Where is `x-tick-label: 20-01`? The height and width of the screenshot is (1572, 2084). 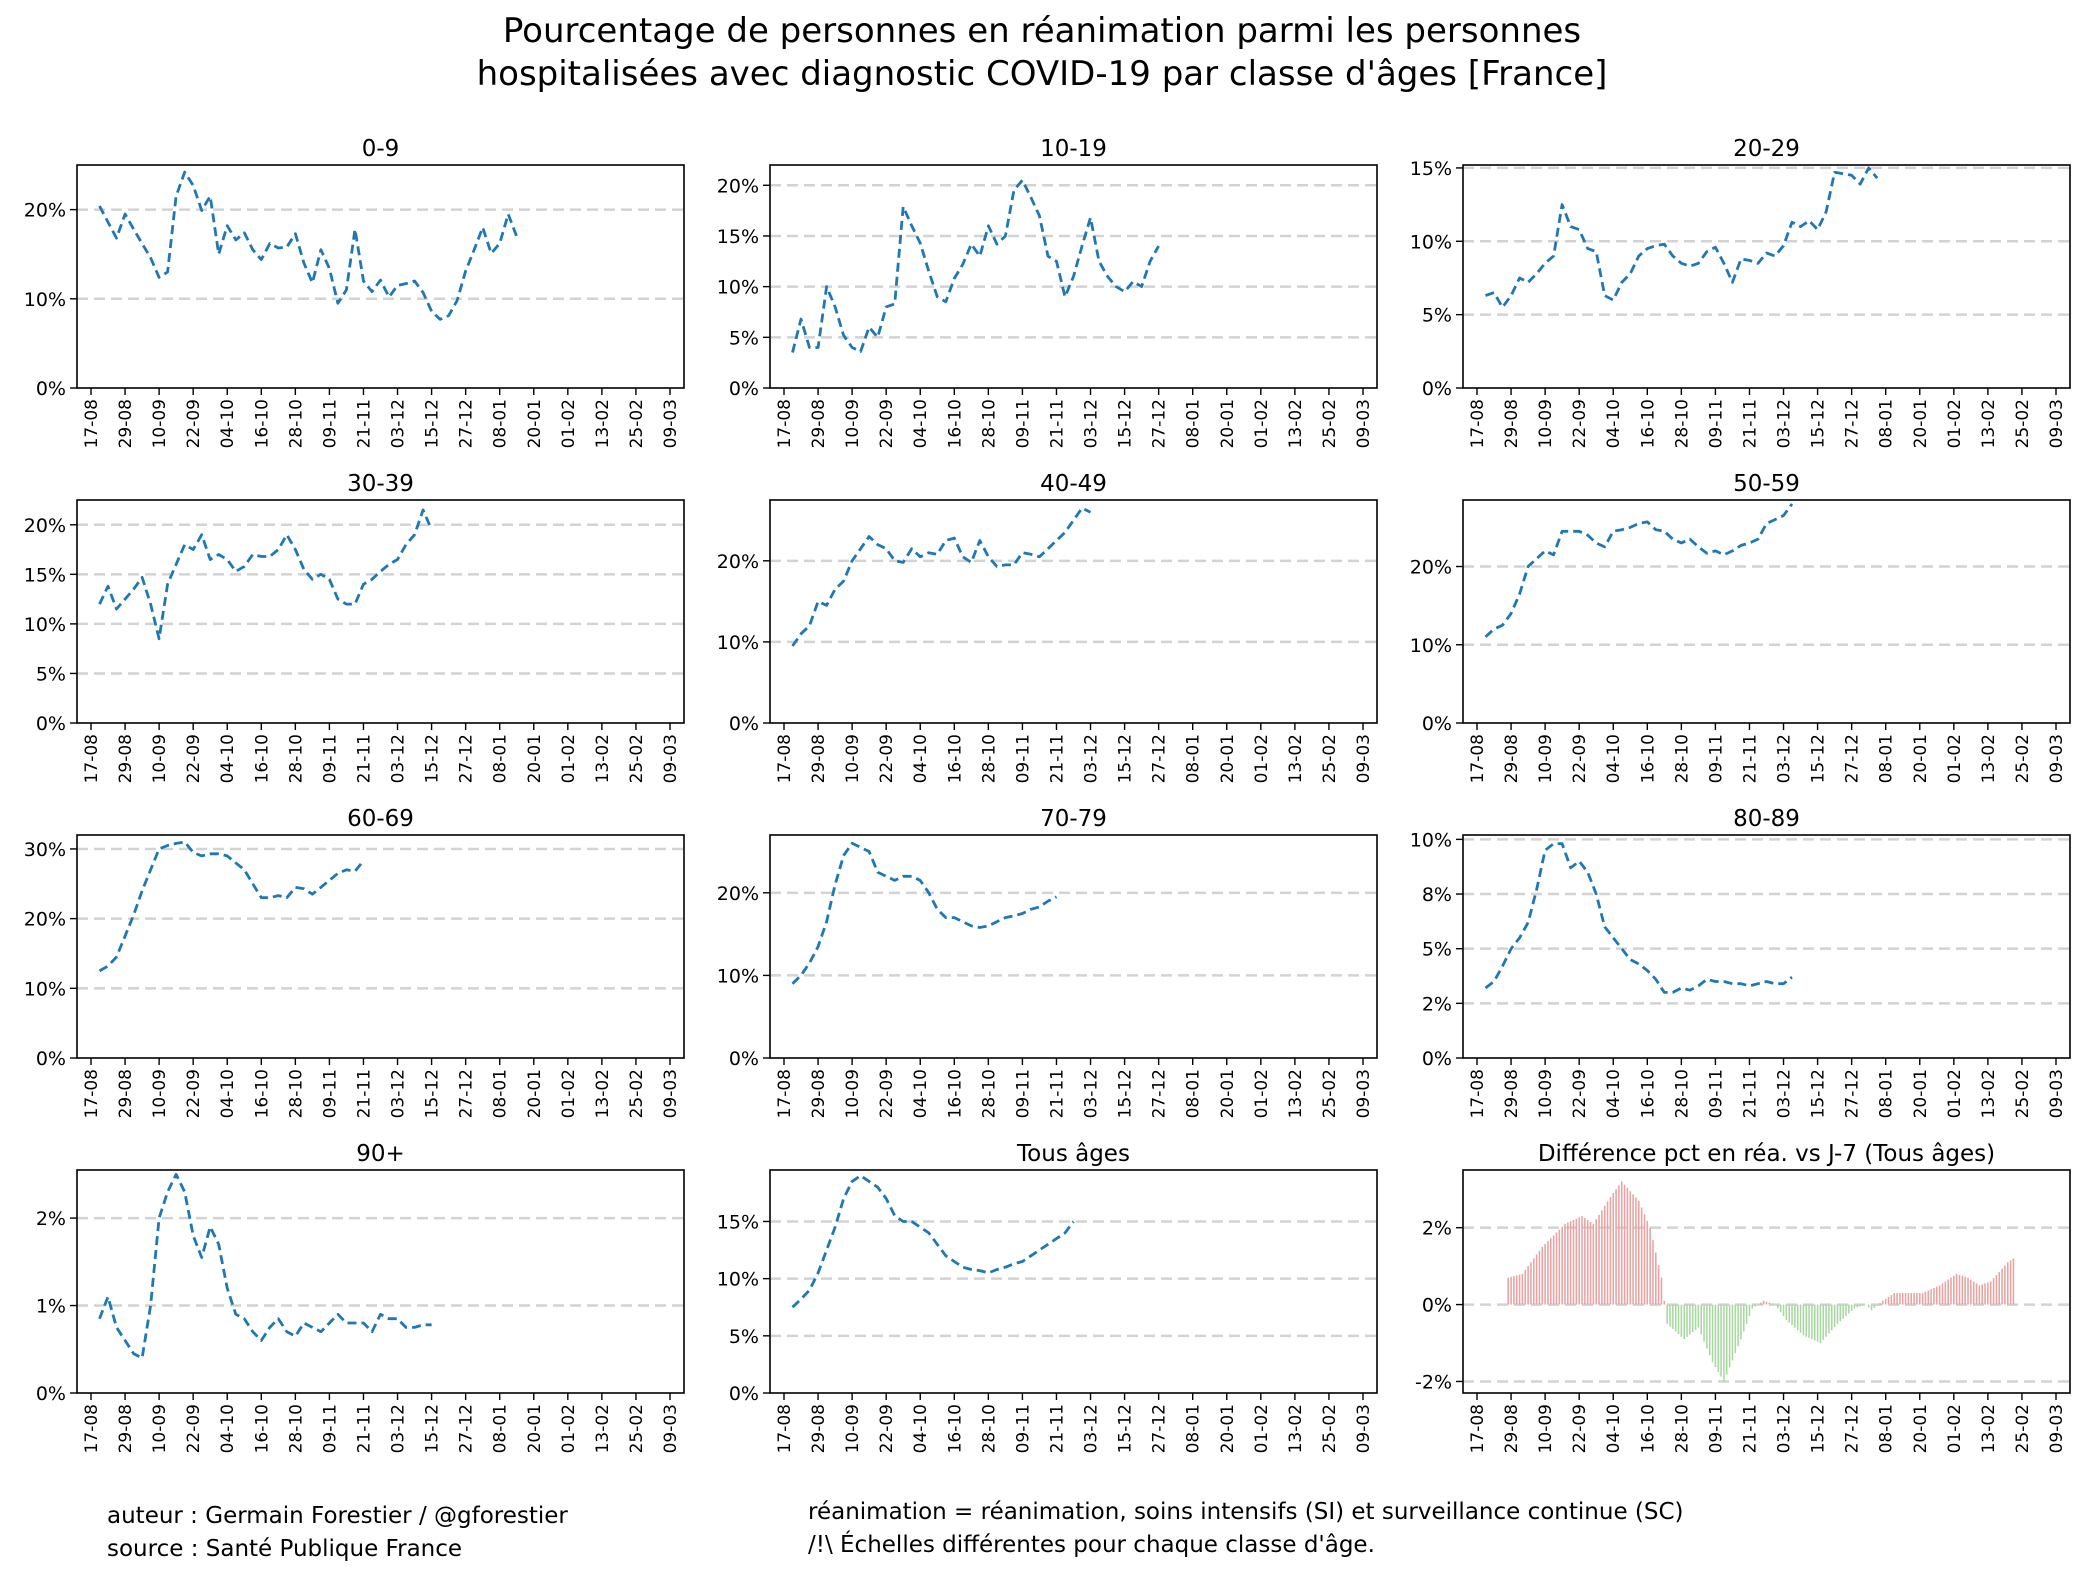 x-tick-label: 20-01 is located at coordinates (535, 758).